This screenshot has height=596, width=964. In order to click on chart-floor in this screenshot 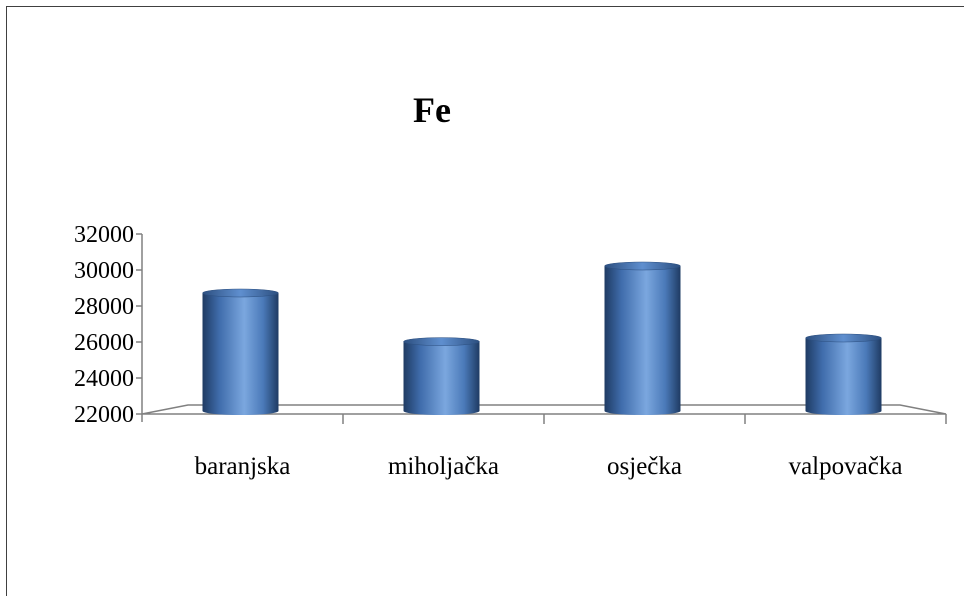, I will do `click(544, 409)`.